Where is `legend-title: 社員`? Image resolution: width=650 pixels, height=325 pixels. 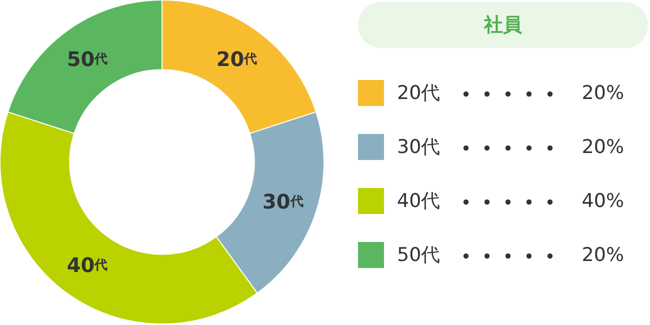 legend-title: 社員 is located at coordinates (502, 25).